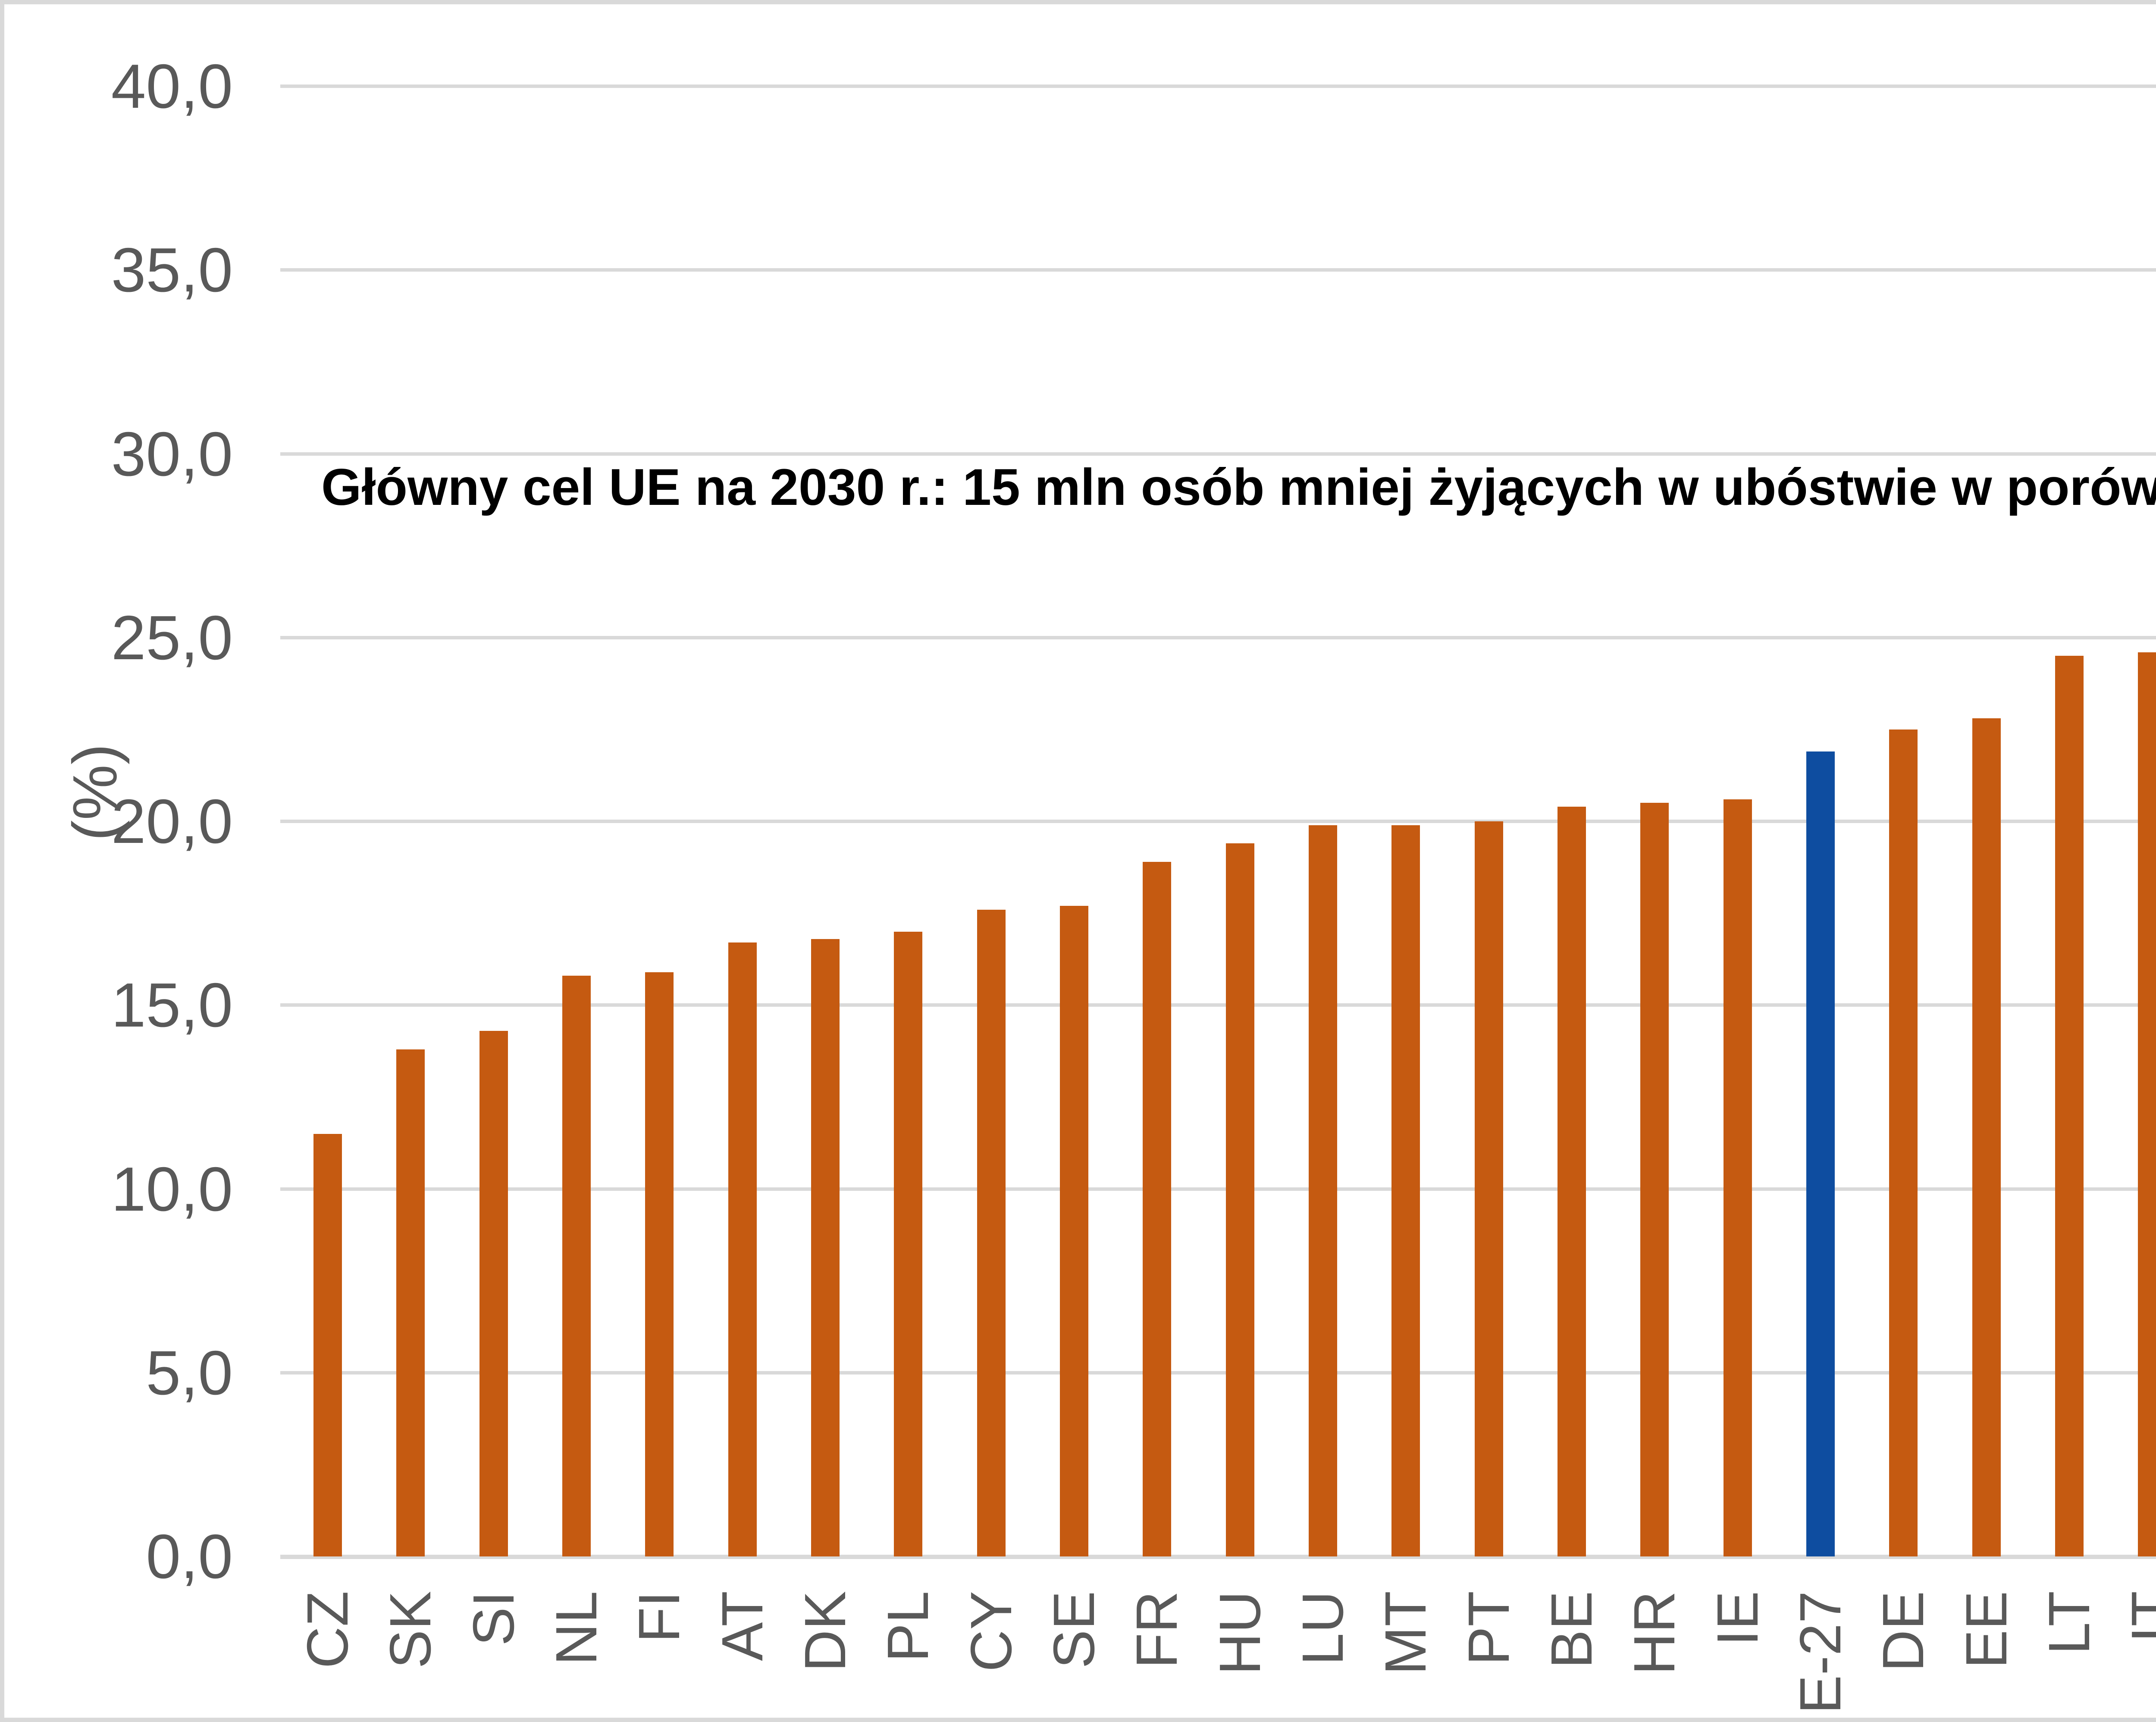  I want to click on x-tick-label-SI: SI, so click(493, 1618).